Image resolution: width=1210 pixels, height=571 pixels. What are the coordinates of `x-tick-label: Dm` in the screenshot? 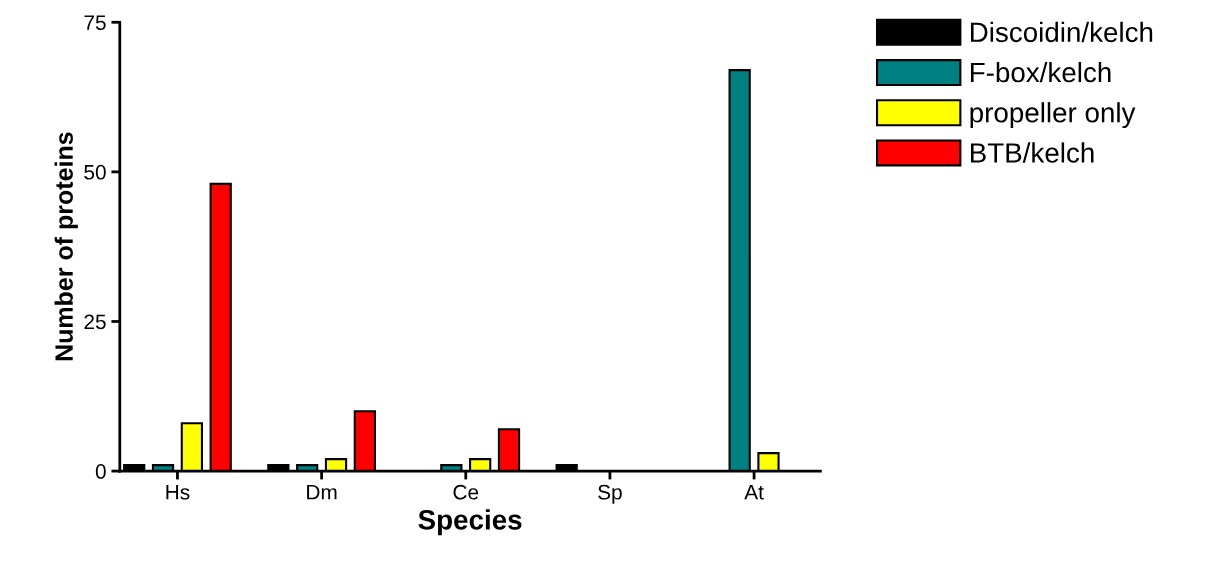 It's located at (322, 492).